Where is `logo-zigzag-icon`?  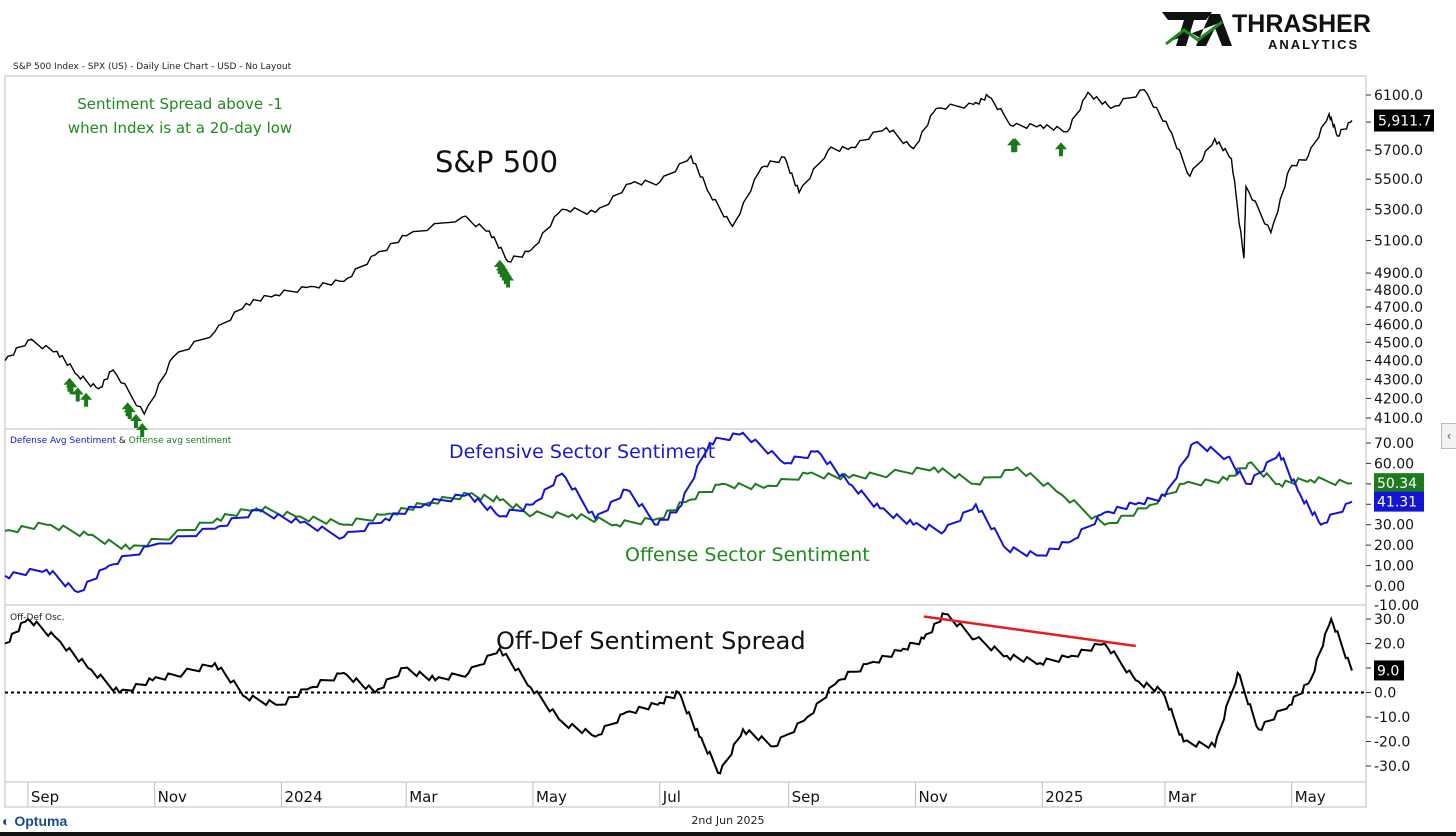 logo-zigzag-icon is located at coordinates (1194, 33).